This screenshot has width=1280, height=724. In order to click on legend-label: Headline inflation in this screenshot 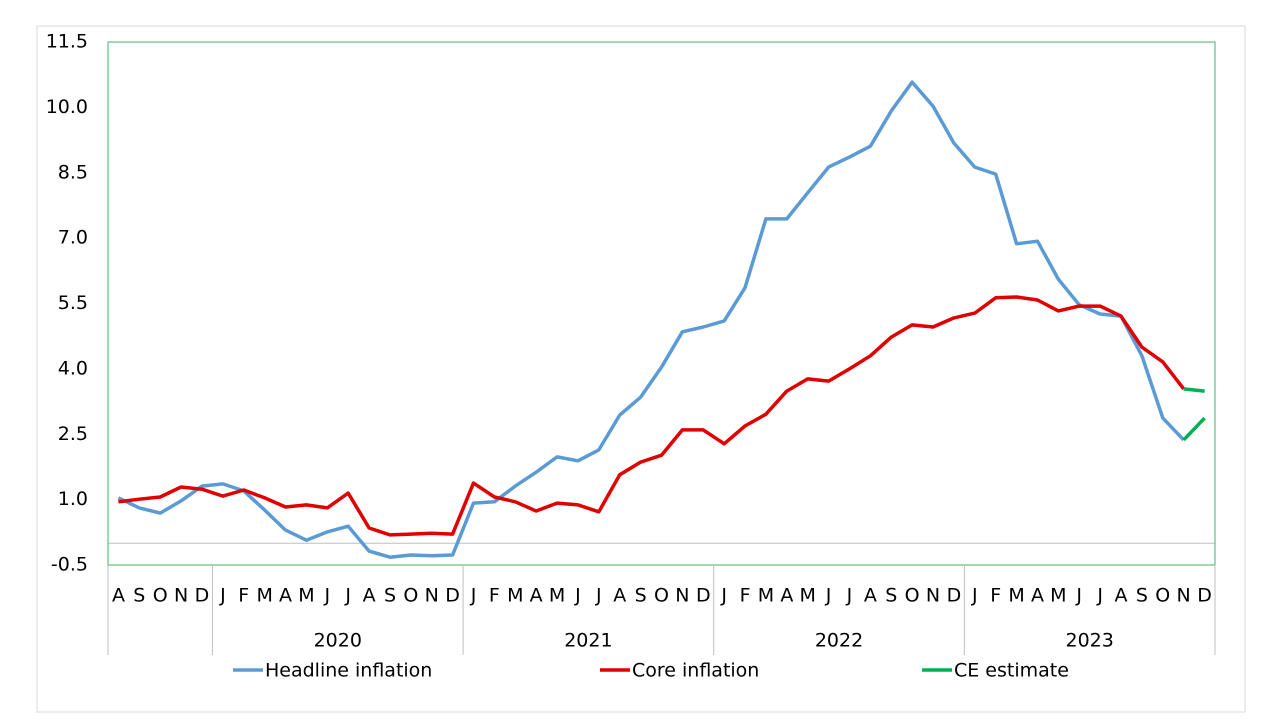, I will do `click(348, 671)`.